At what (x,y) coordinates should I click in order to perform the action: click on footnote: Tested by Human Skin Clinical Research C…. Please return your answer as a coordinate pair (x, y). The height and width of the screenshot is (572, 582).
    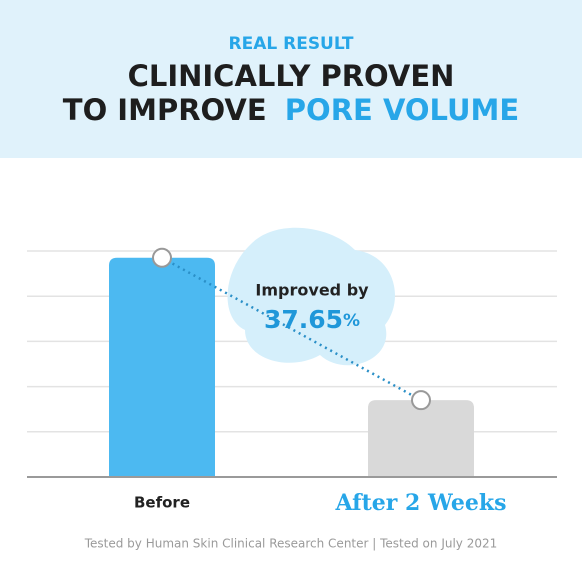
    Looking at the image, I should click on (291, 544).